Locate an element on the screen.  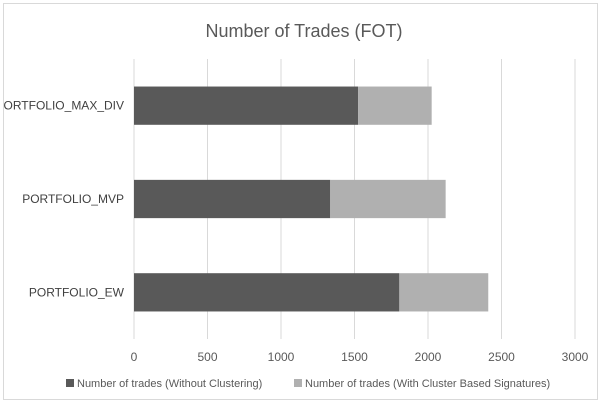
x-tick-label: 3000 is located at coordinates (575, 357).